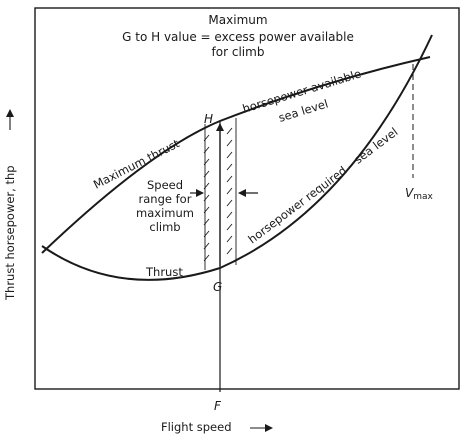 This screenshot has height=443, width=474. What do you see at coordinates (196, 427) in the screenshot?
I see `x-axis-label: Flight speed` at bounding box center [196, 427].